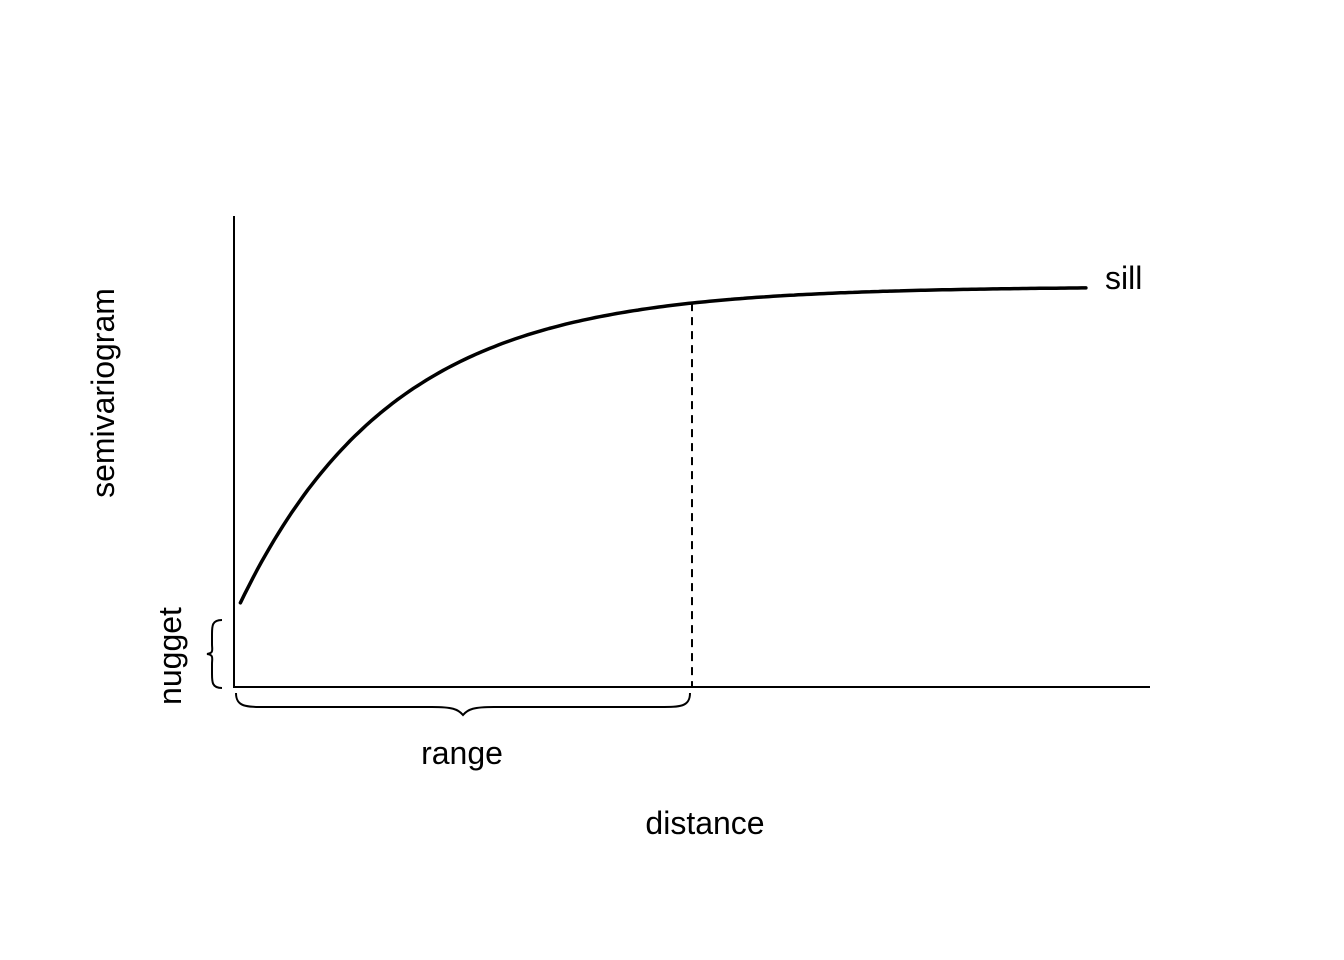  I want to click on sill-label: sill, so click(1123, 278).